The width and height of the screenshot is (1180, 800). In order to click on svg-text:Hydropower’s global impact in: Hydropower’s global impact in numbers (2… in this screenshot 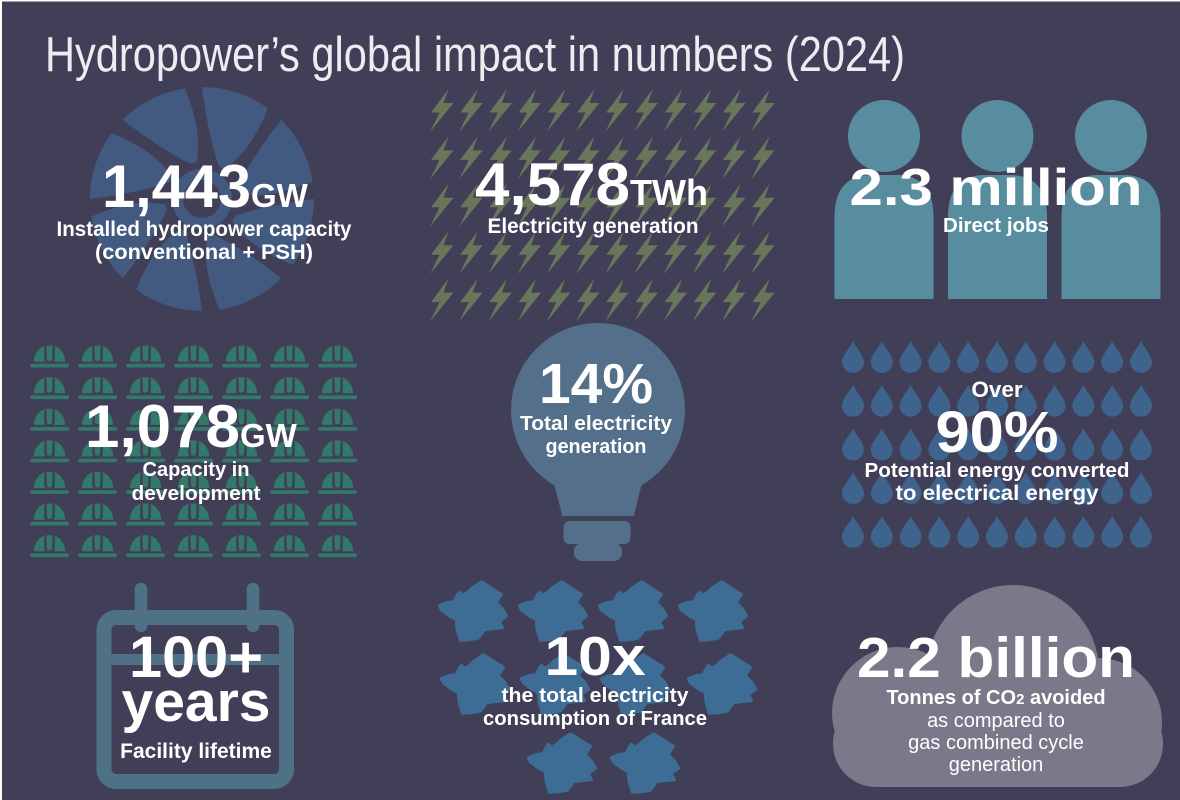, I will do `click(475, 55)`.